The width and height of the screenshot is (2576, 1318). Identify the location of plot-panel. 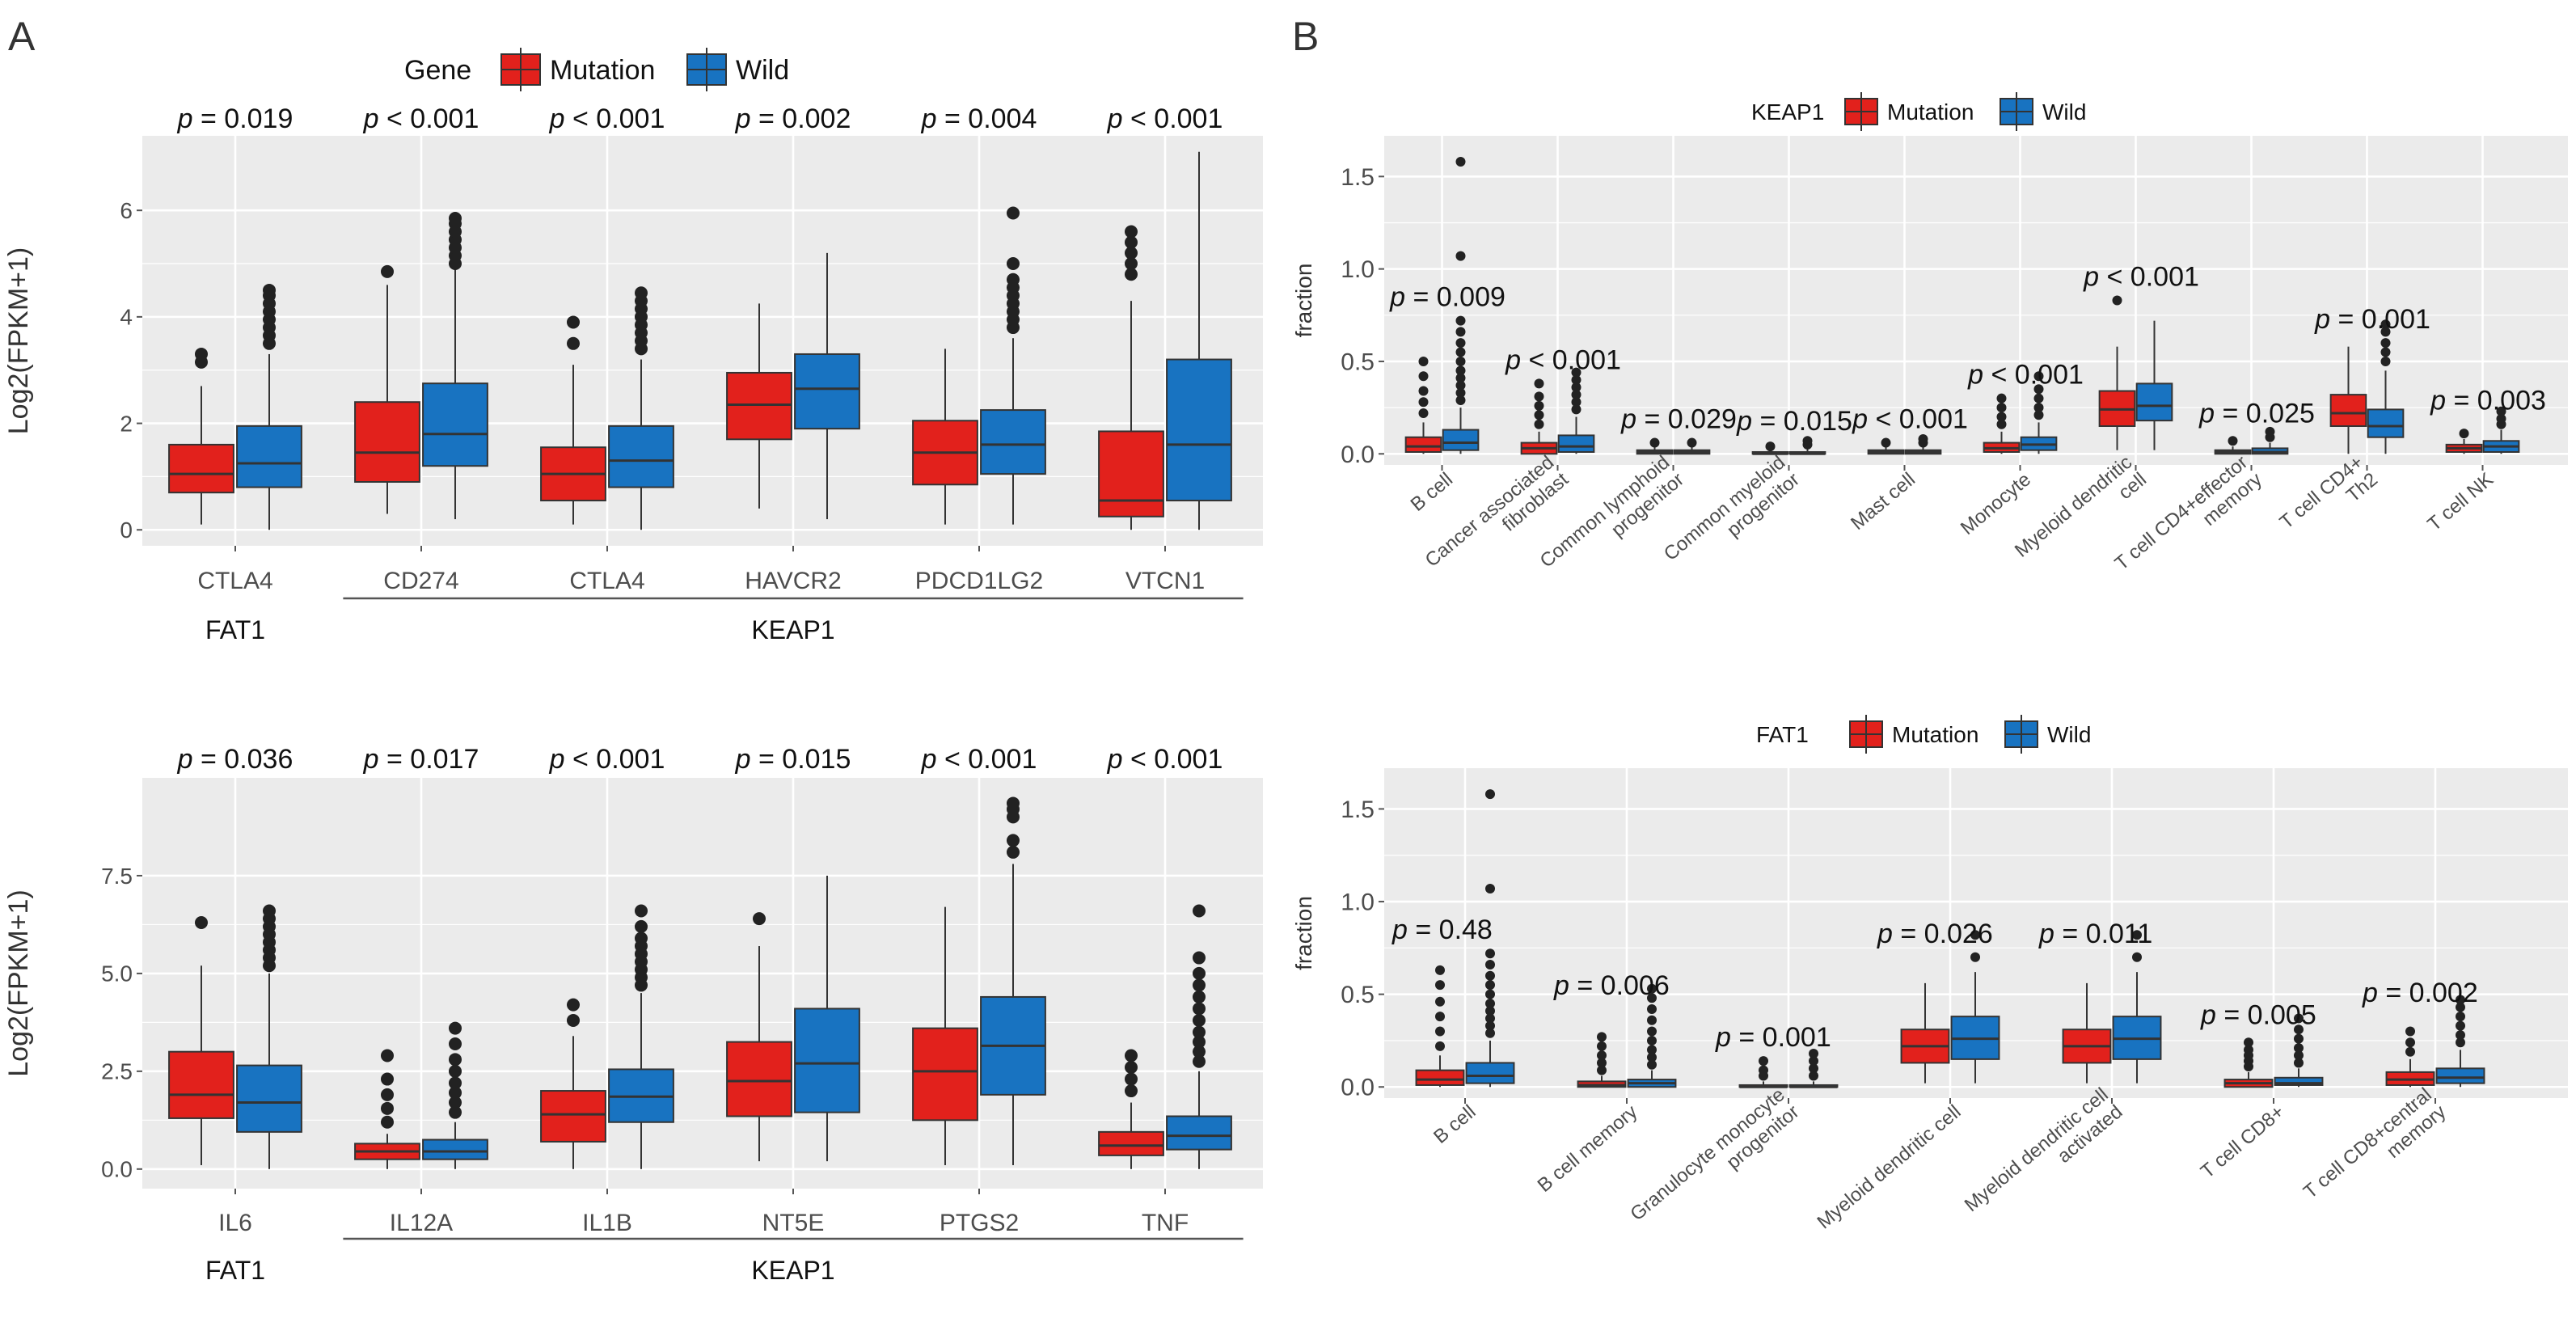
(702, 341).